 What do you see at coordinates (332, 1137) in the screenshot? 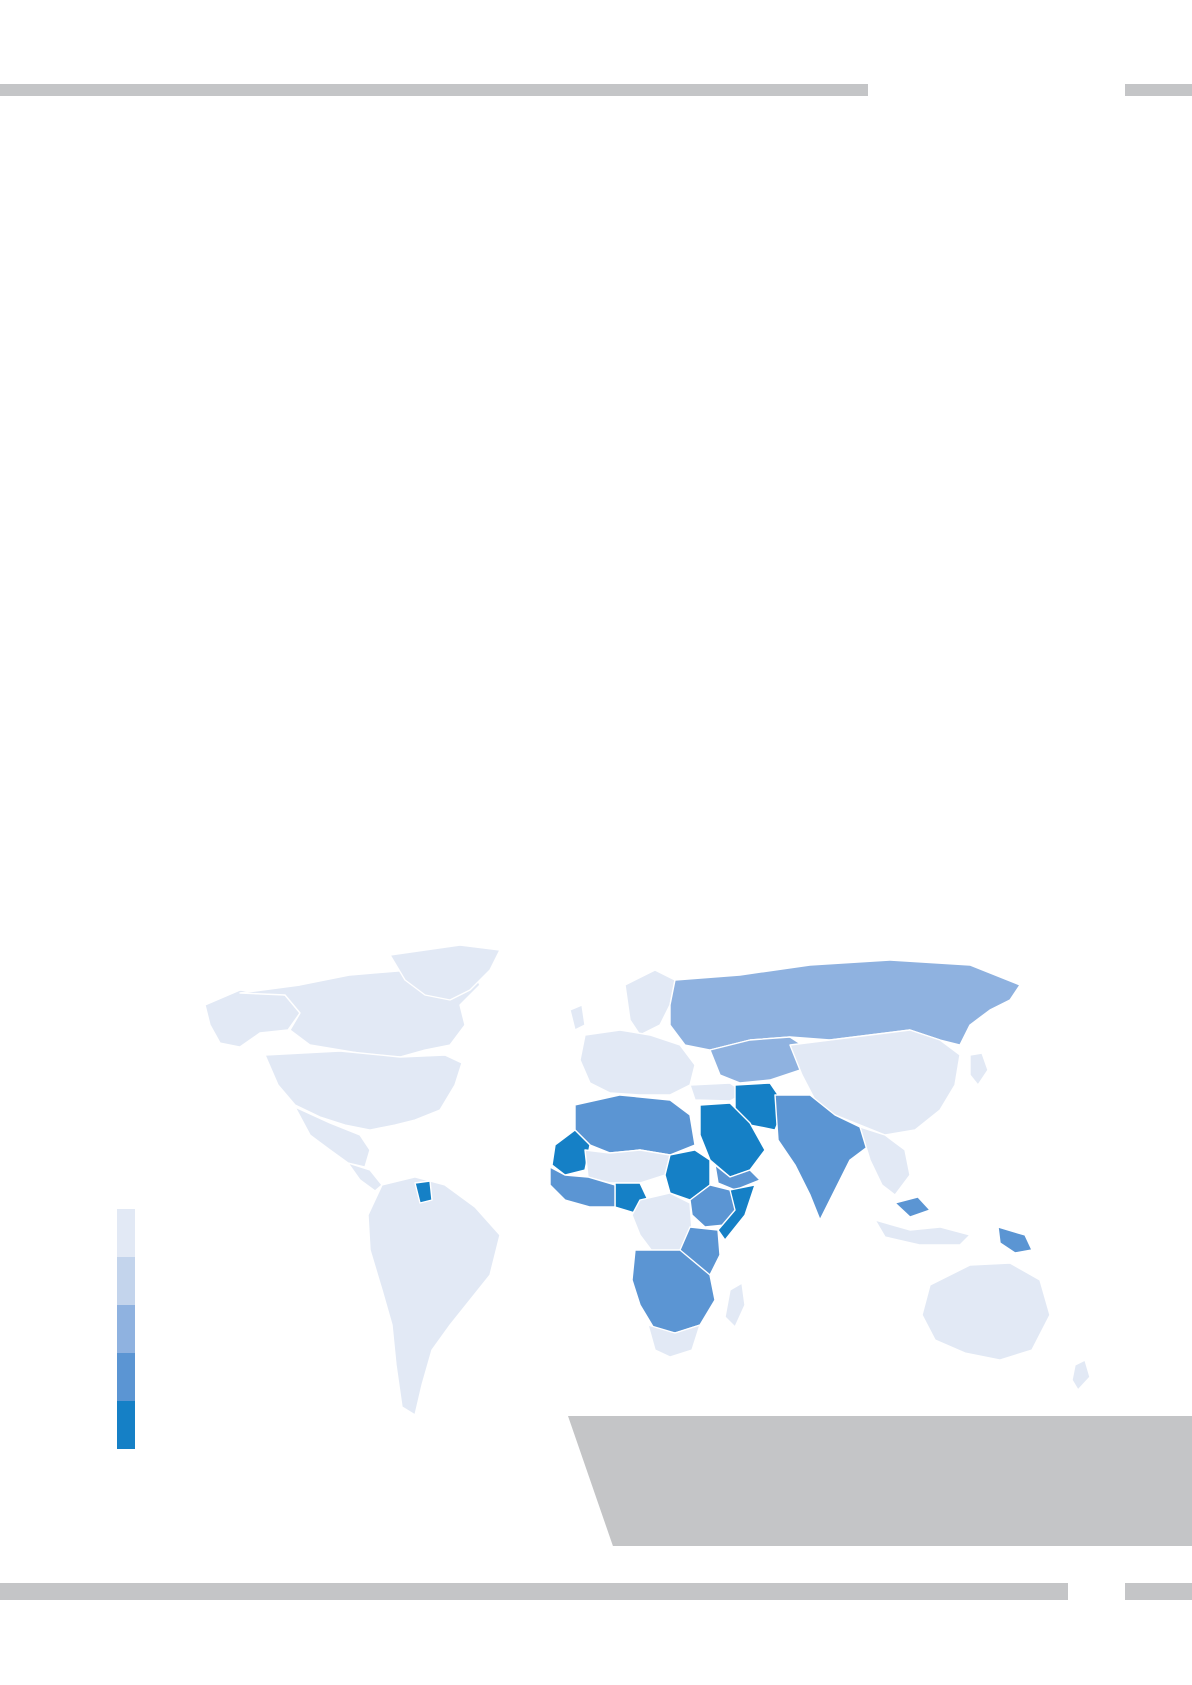
I see `region-mexico` at bounding box center [332, 1137].